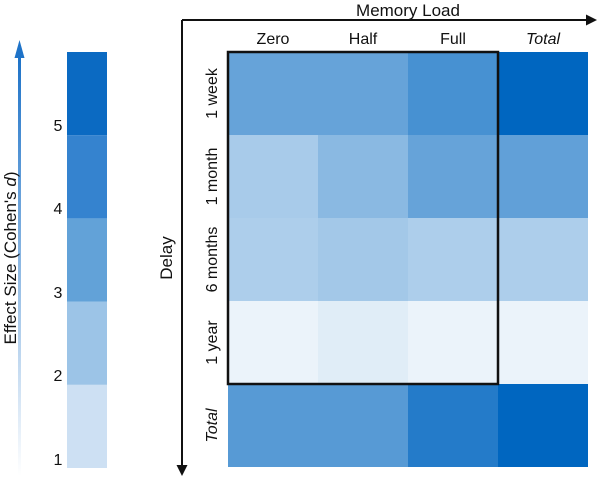 This screenshot has height=480, width=597. Describe the element at coordinates (363, 259) in the screenshot. I see `cell-6-months-half` at that location.